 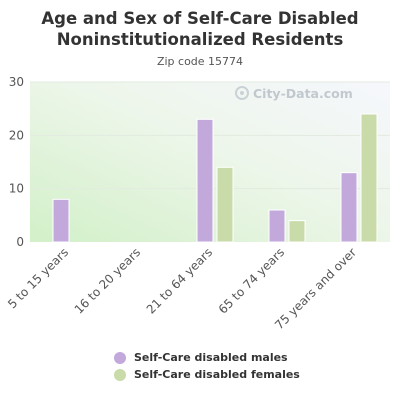 What do you see at coordinates (200, 61) in the screenshot?
I see `chart-subtitle: Zip code 15774` at bounding box center [200, 61].